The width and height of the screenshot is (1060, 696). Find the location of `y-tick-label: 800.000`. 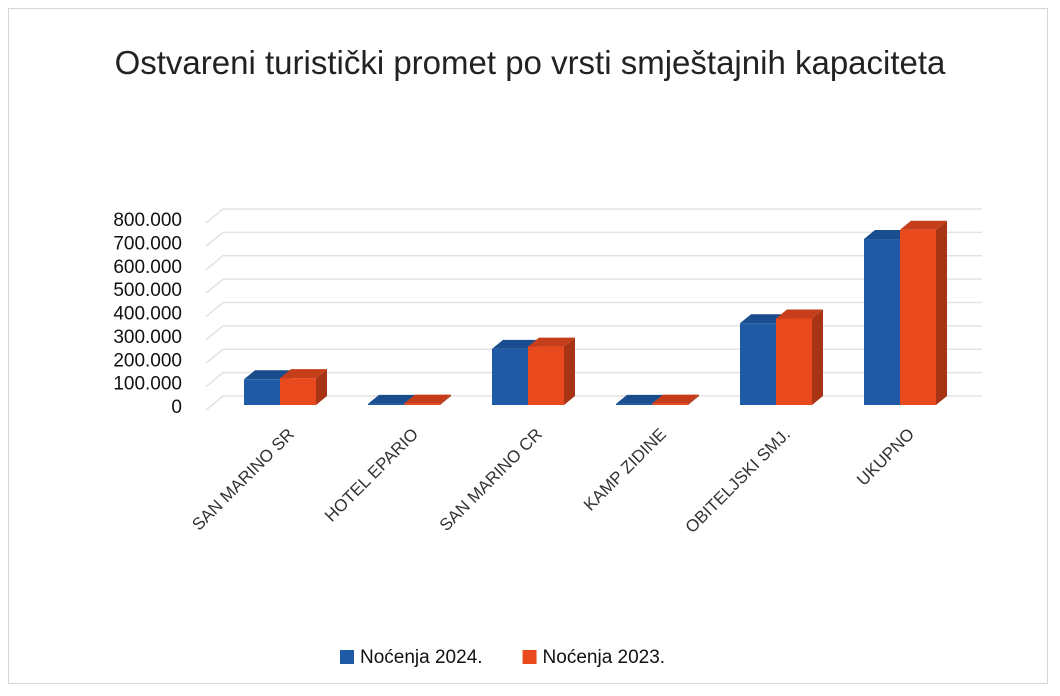

y-tick-label: 800.000 is located at coordinates (147, 220).